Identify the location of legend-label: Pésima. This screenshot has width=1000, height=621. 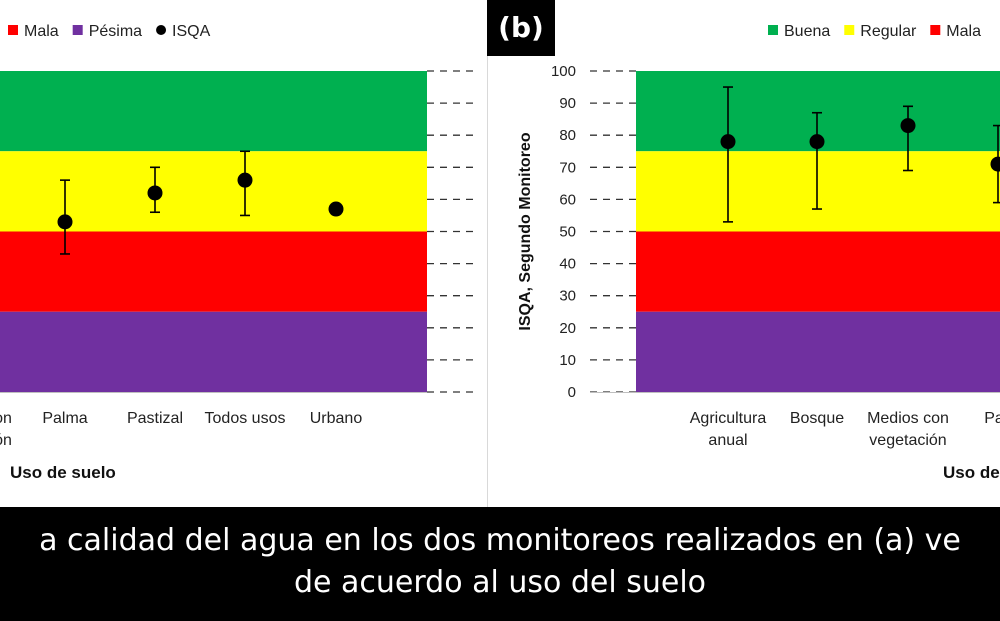
(115, 31).